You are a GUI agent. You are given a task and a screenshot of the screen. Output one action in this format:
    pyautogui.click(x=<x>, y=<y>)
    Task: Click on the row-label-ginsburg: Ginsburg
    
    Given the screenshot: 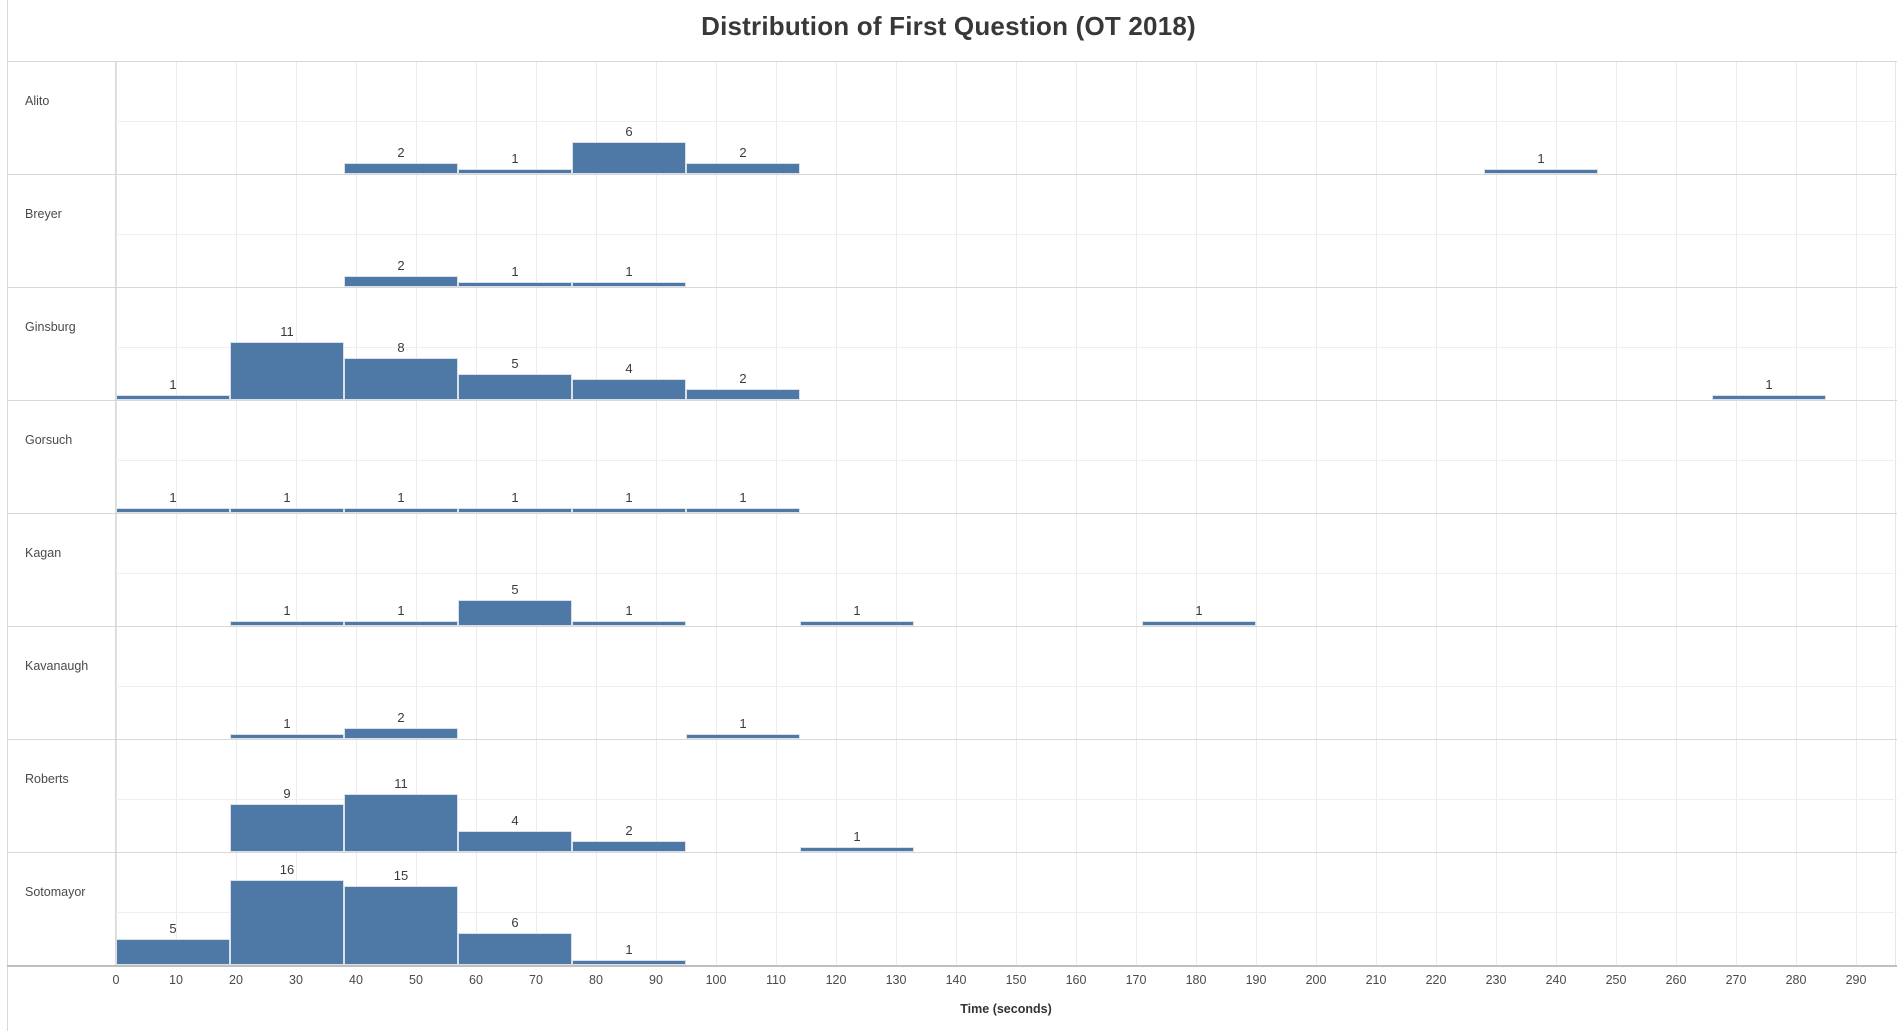 What is the action you would take?
    pyautogui.click(x=50, y=327)
    